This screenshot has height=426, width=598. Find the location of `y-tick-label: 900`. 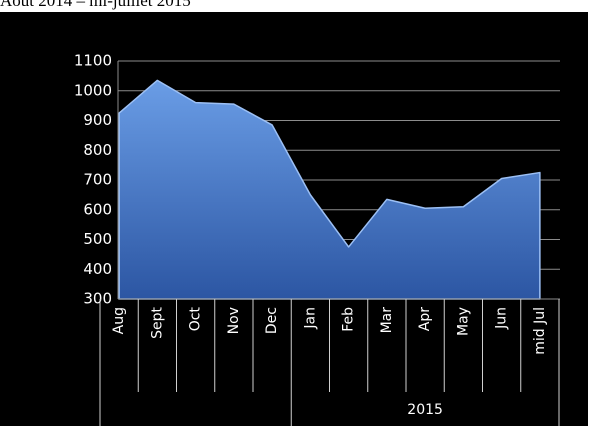

y-tick-label: 900 is located at coordinates (97, 120).